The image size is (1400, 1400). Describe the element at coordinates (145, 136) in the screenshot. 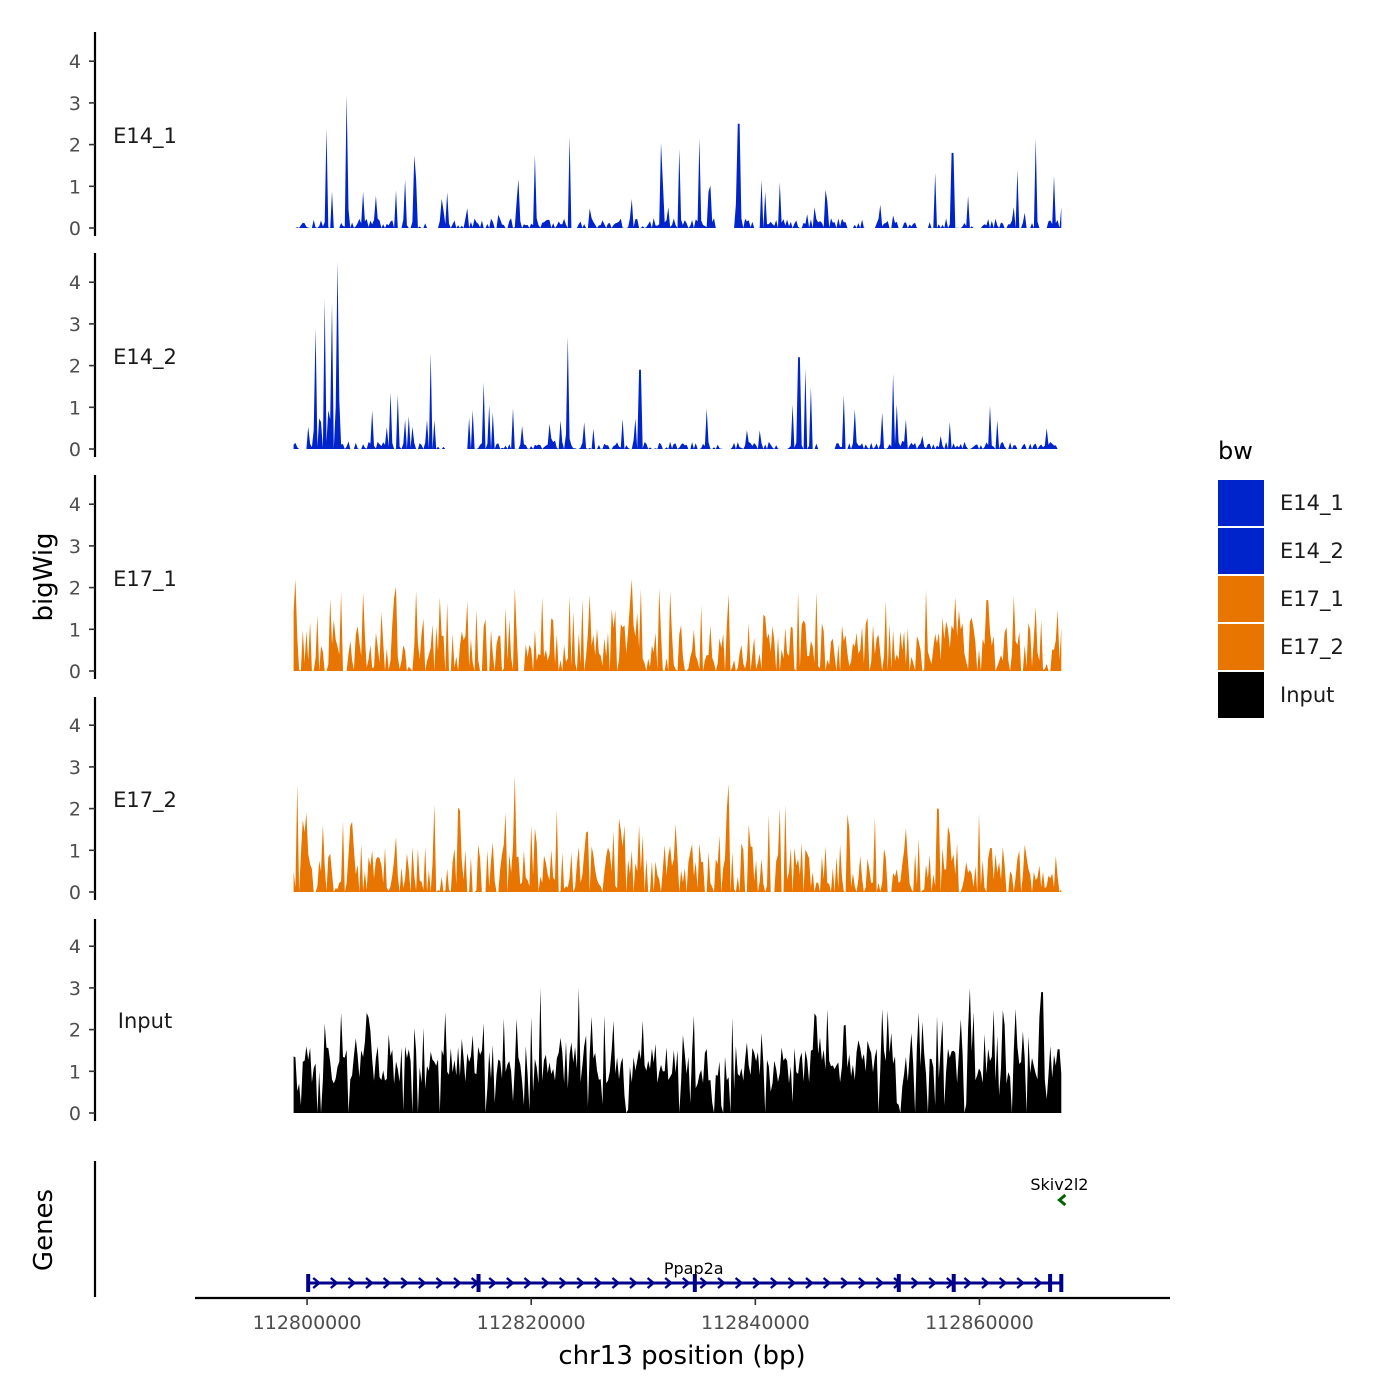

I see `track-label-e14-1: E14_1` at that location.